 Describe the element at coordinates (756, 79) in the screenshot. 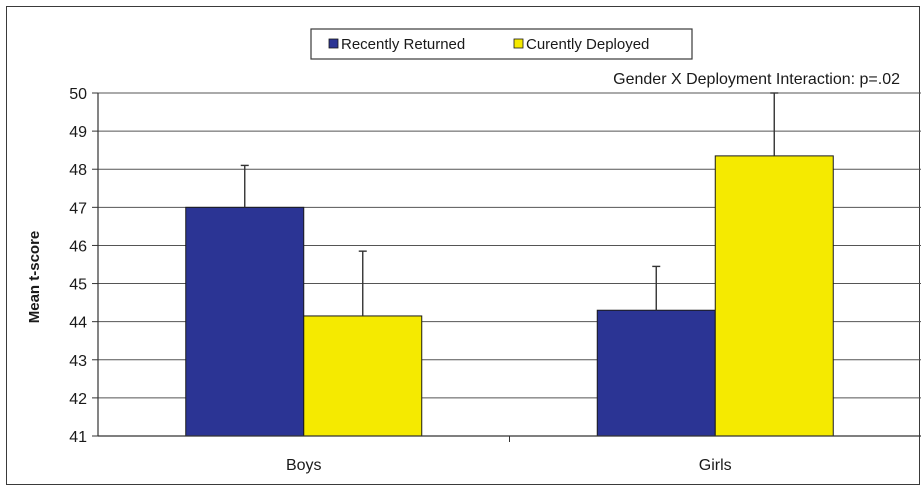

I see `interaction-annotation: Gender X Deployment Interaction: p=.02` at that location.